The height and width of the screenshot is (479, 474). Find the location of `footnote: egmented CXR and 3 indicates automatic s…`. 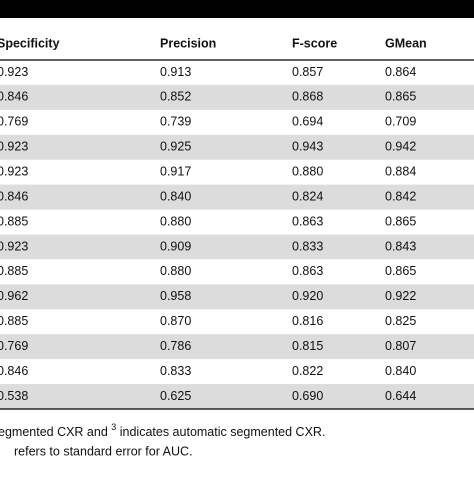

footnote: egmented CXR and 3 indicates automatic s… is located at coordinates (162, 430).